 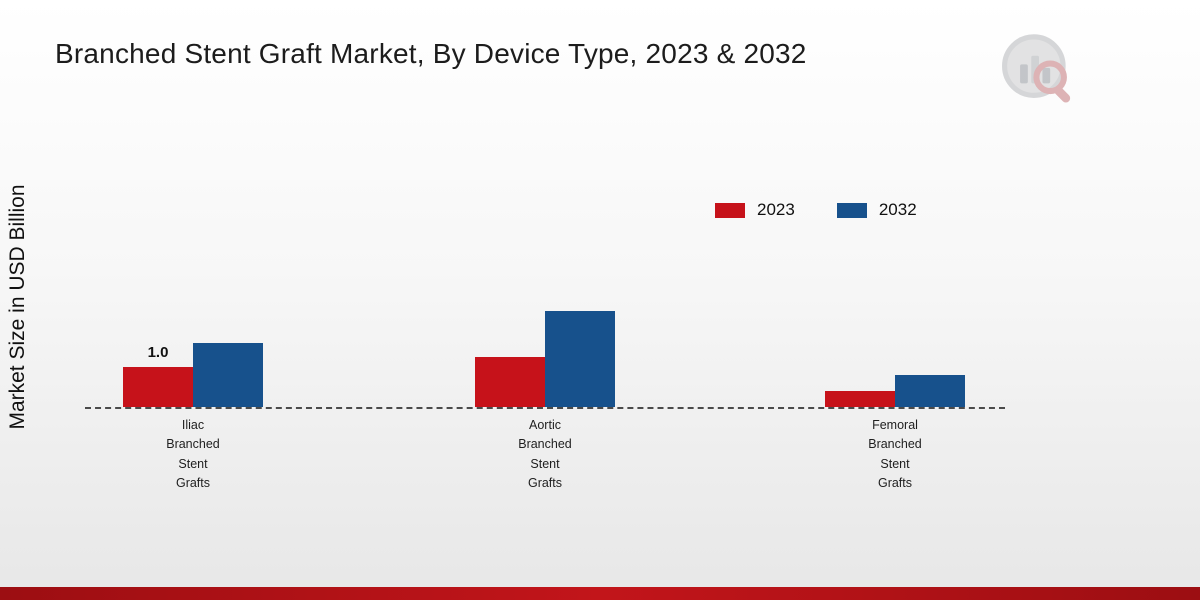 What do you see at coordinates (851, 210) in the screenshot?
I see `legend-swatch-2032` at bounding box center [851, 210].